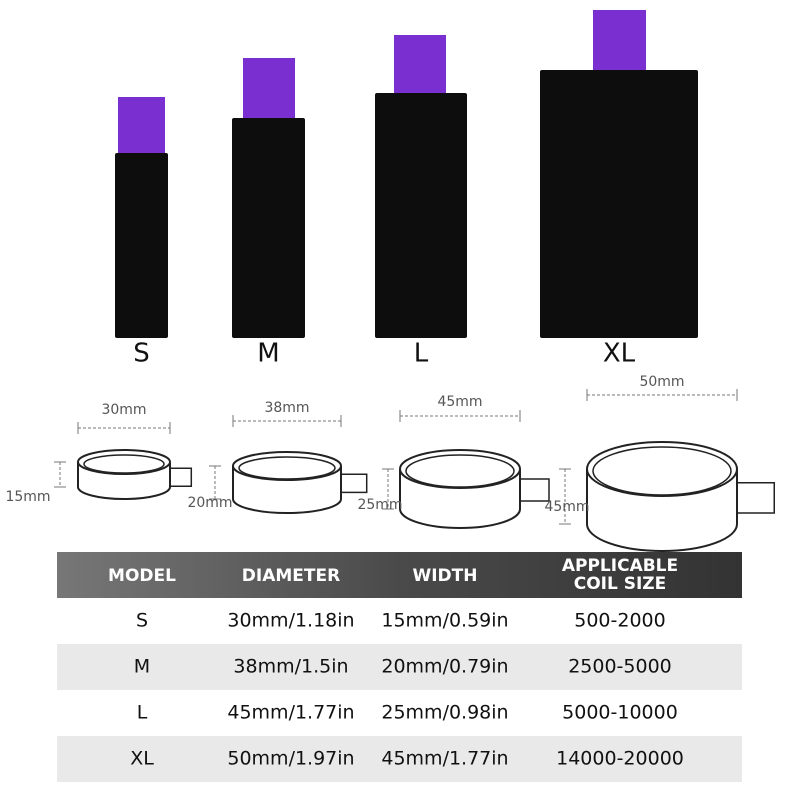  Describe the element at coordinates (444, 713) in the screenshot. I see `table-cell: 25mm/0.98in` at that location.